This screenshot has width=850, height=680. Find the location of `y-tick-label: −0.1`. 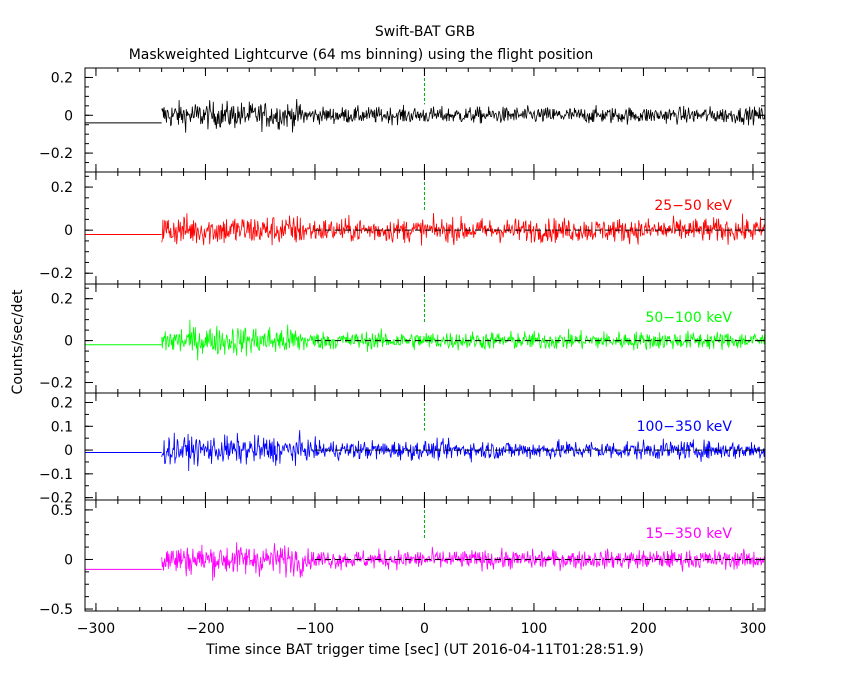

y-tick-label: −0.1 is located at coordinates (56, 475).